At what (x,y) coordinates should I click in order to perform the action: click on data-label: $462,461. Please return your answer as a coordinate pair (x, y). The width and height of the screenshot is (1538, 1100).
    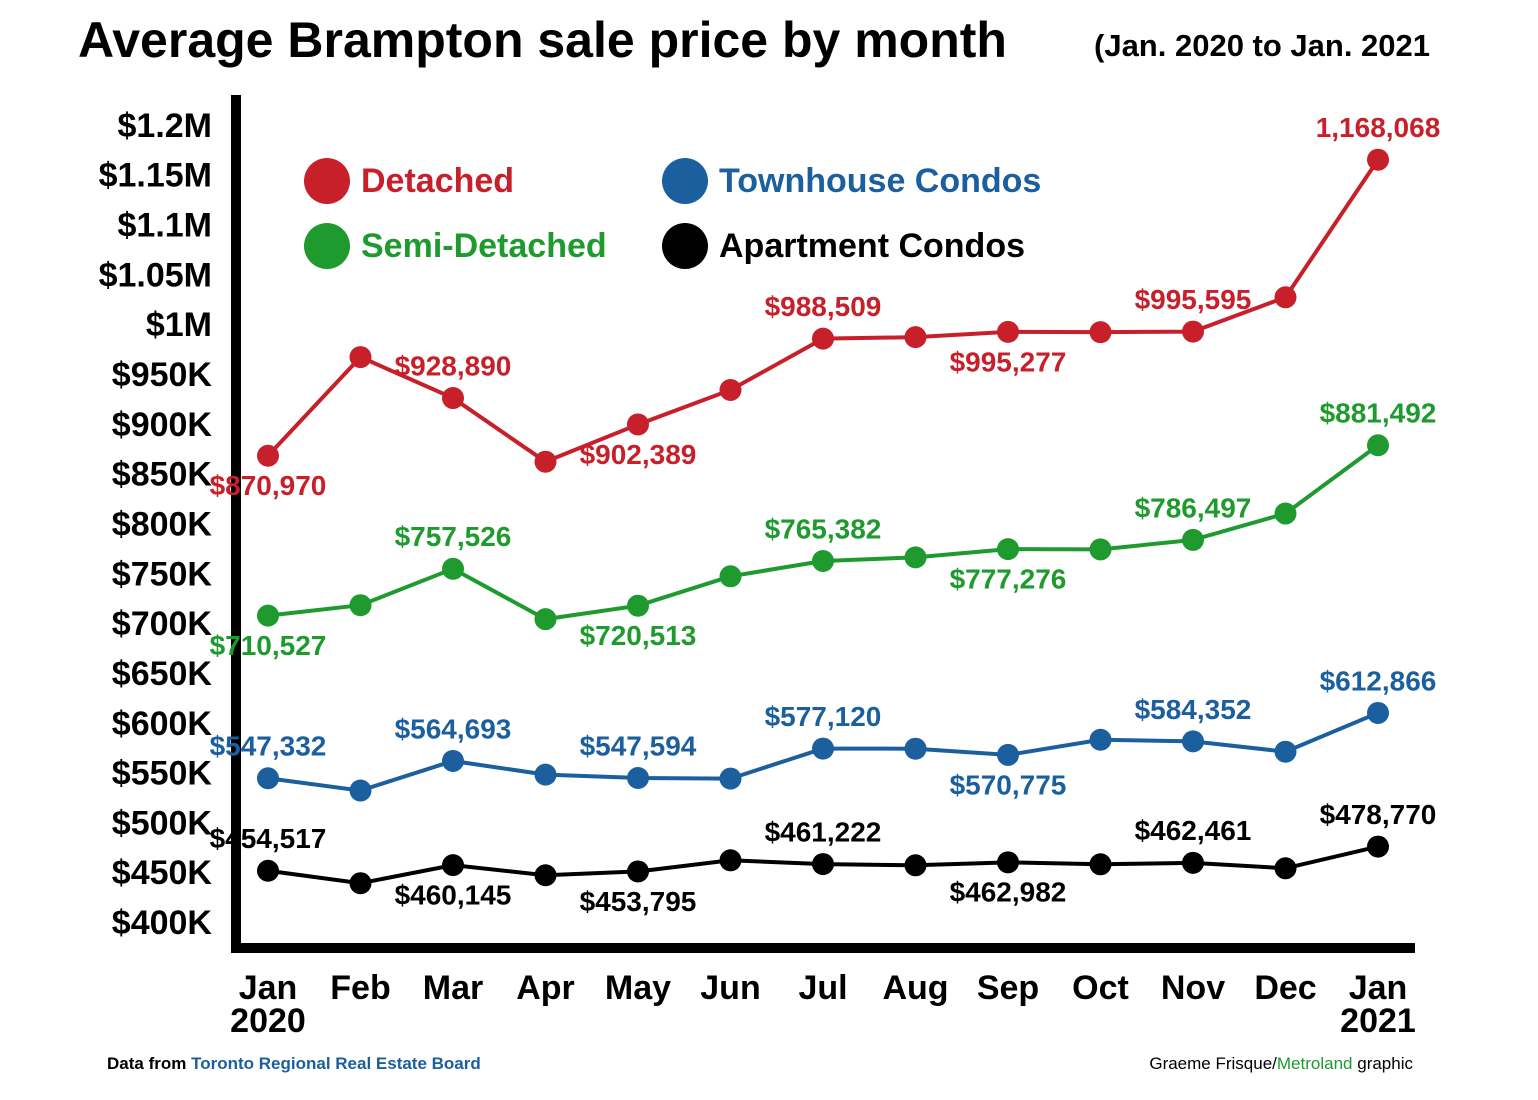
    Looking at the image, I should click on (1193, 830).